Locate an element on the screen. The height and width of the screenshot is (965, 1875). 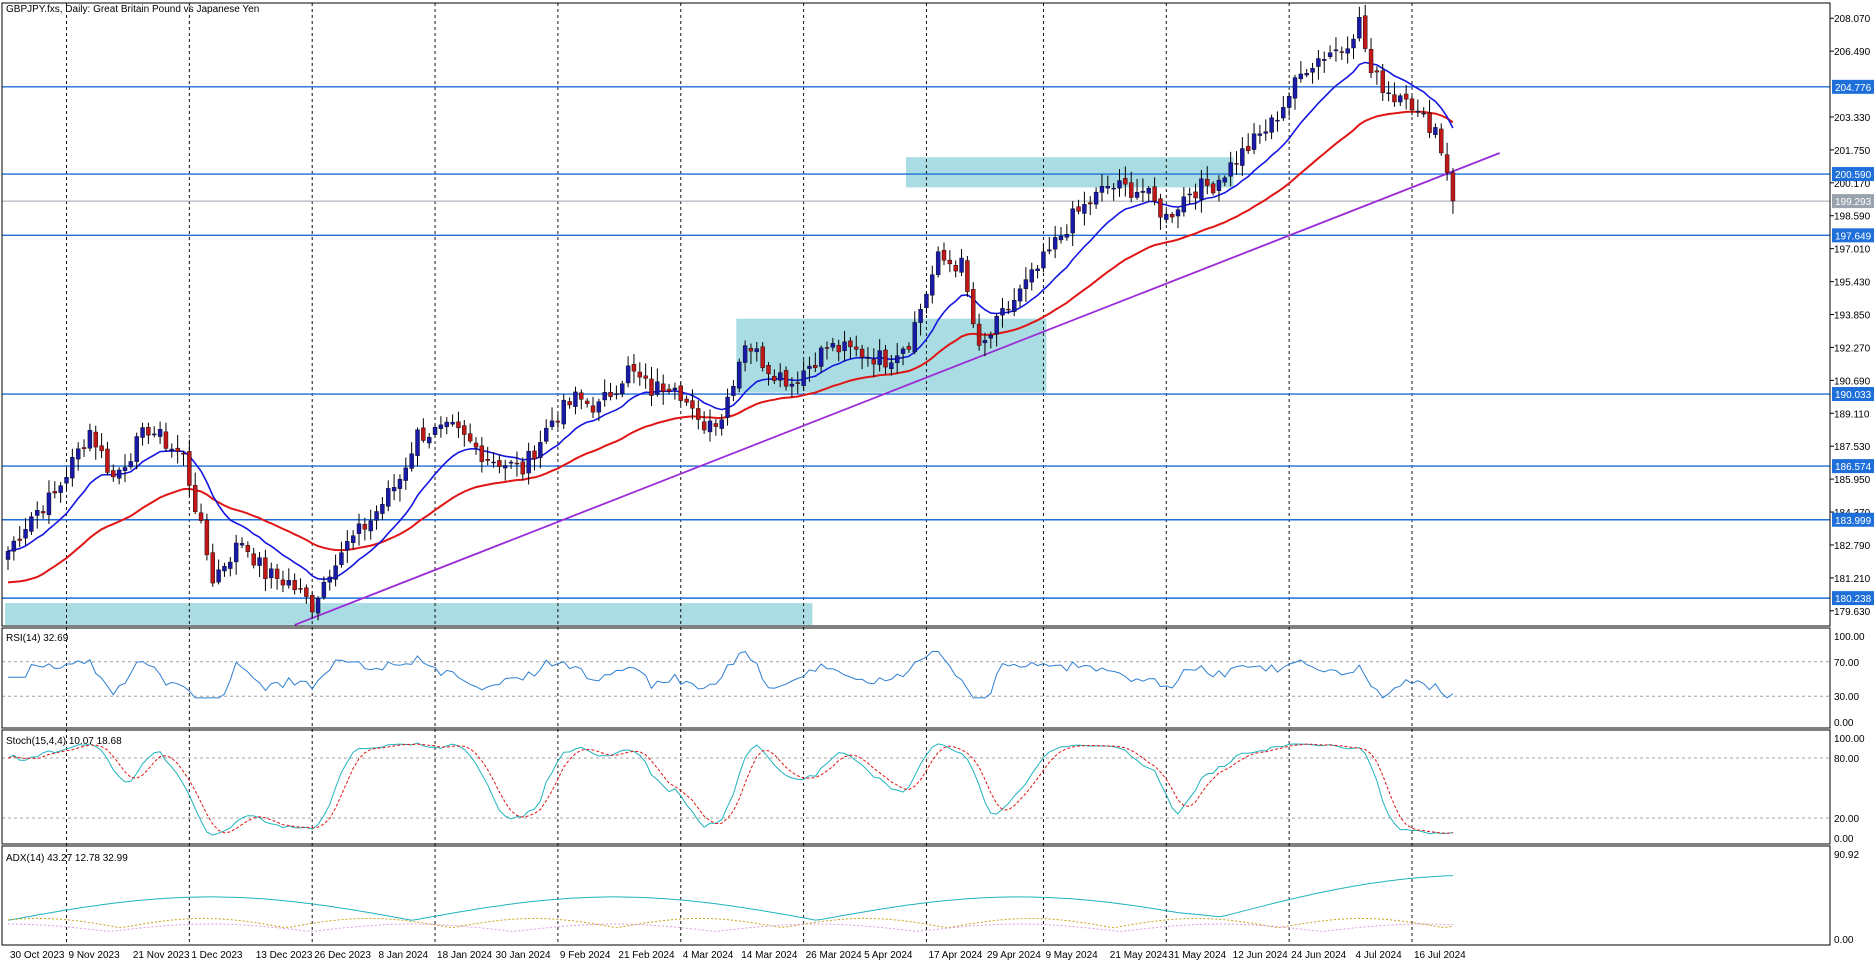
stoch-axis-label: 100.00 is located at coordinates (1849, 739).